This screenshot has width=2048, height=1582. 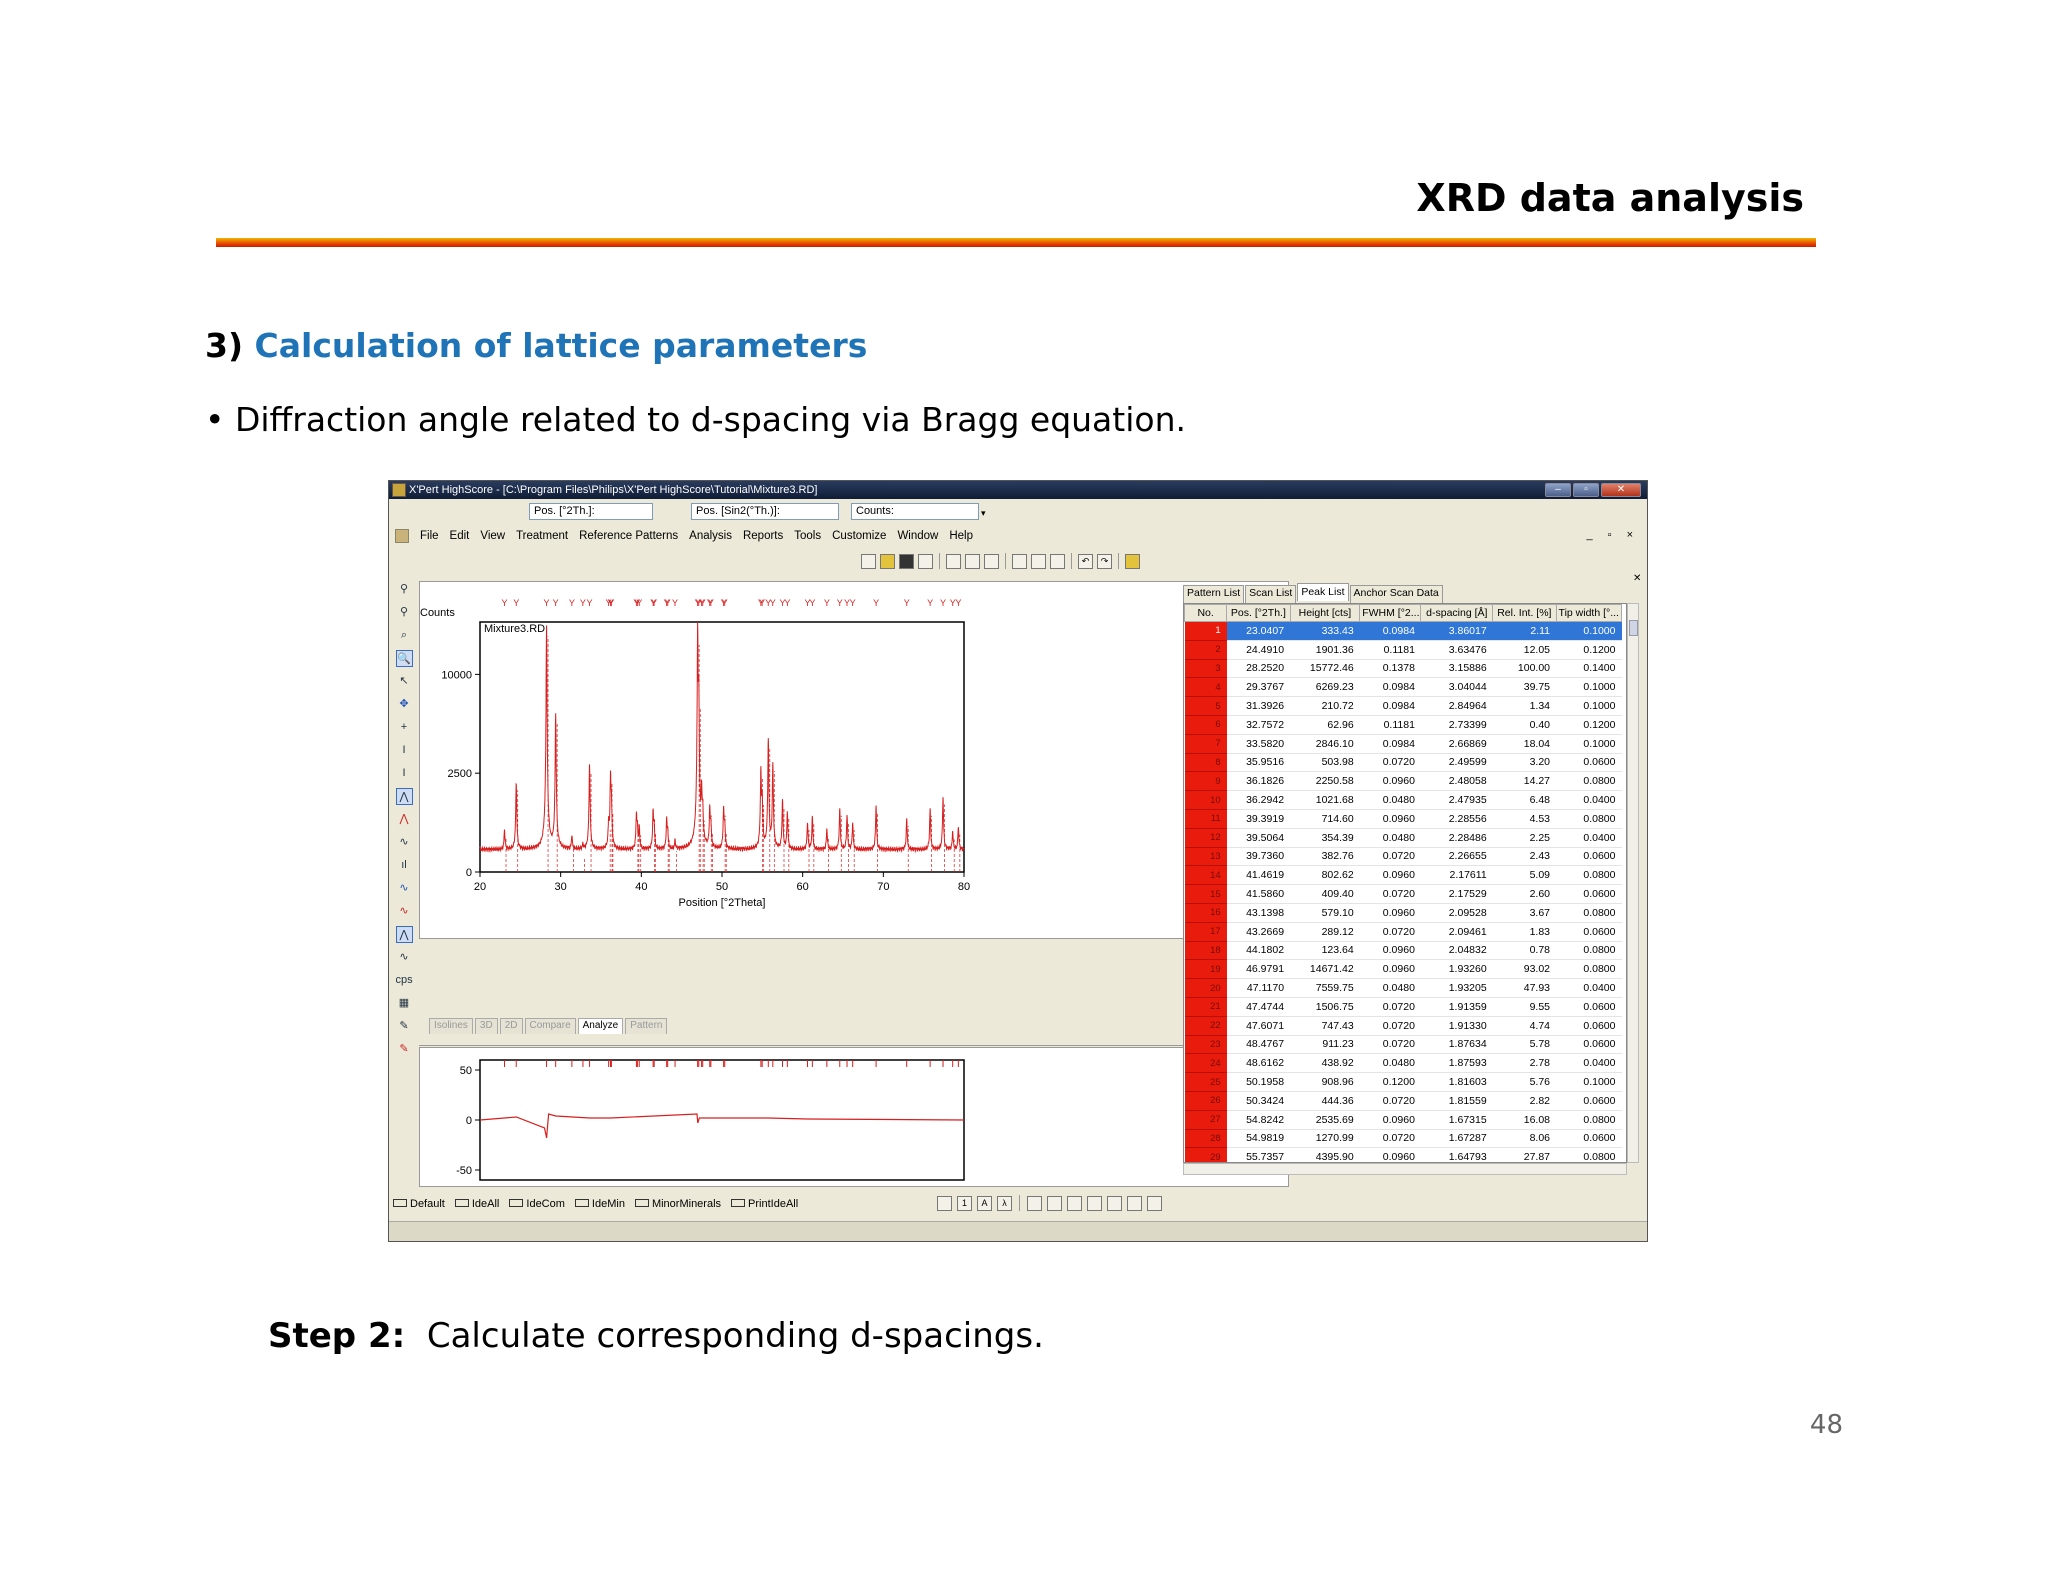 I want to click on zoom-out-icon: ⚲, so click(x=404, y=612).